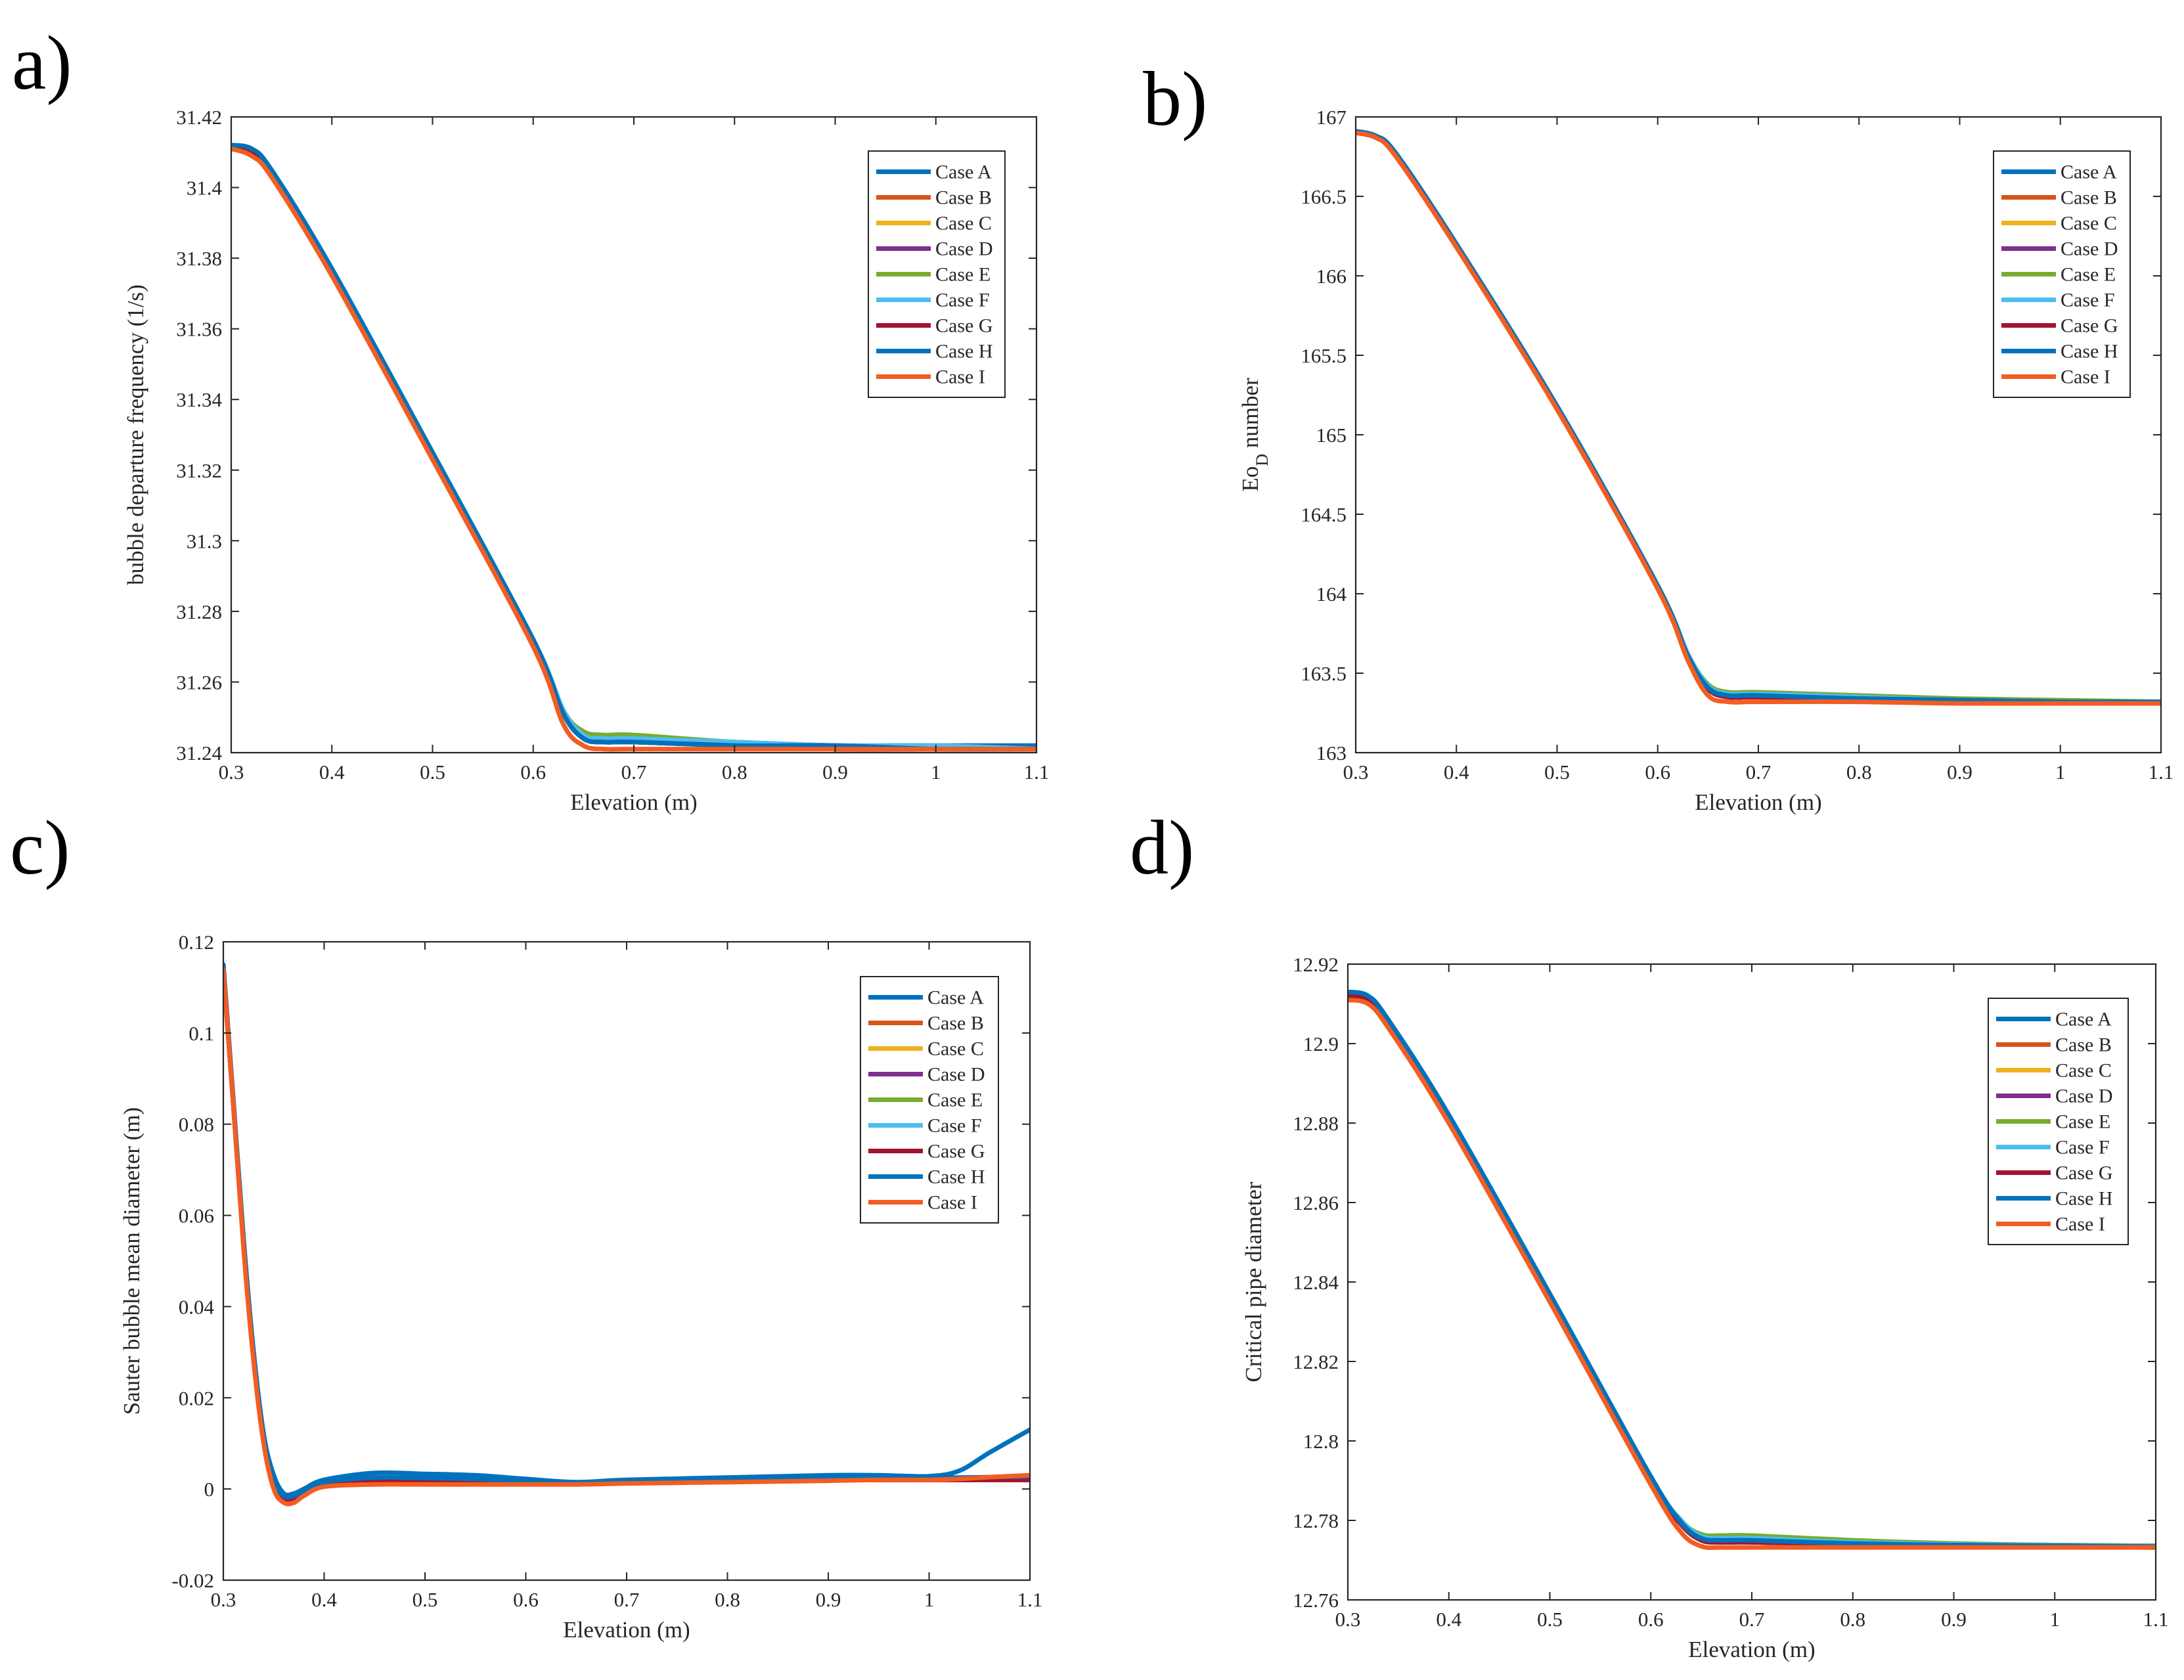 The image size is (2184, 1680). What do you see at coordinates (1331, 594) in the screenshot?
I see `y-tick-label: 164` at bounding box center [1331, 594].